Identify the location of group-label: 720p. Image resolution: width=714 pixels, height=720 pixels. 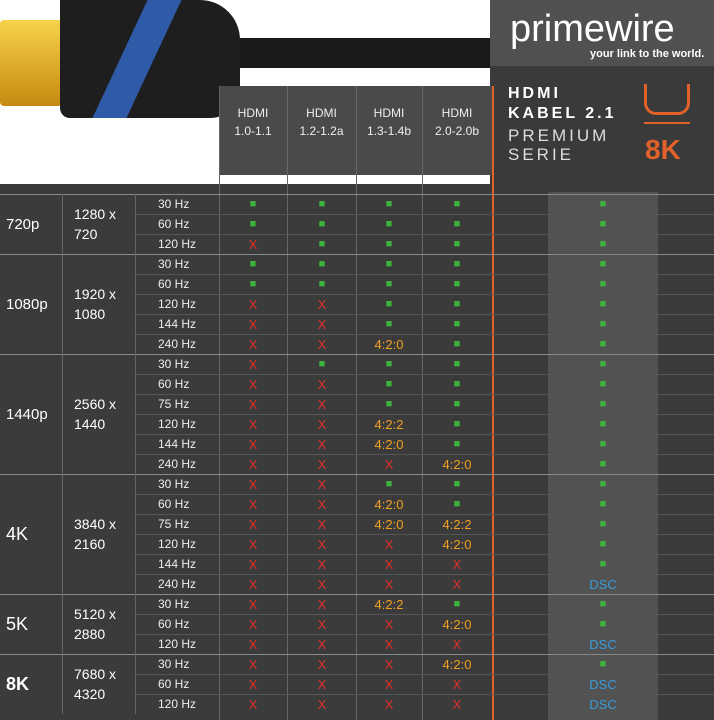
(23, 224).